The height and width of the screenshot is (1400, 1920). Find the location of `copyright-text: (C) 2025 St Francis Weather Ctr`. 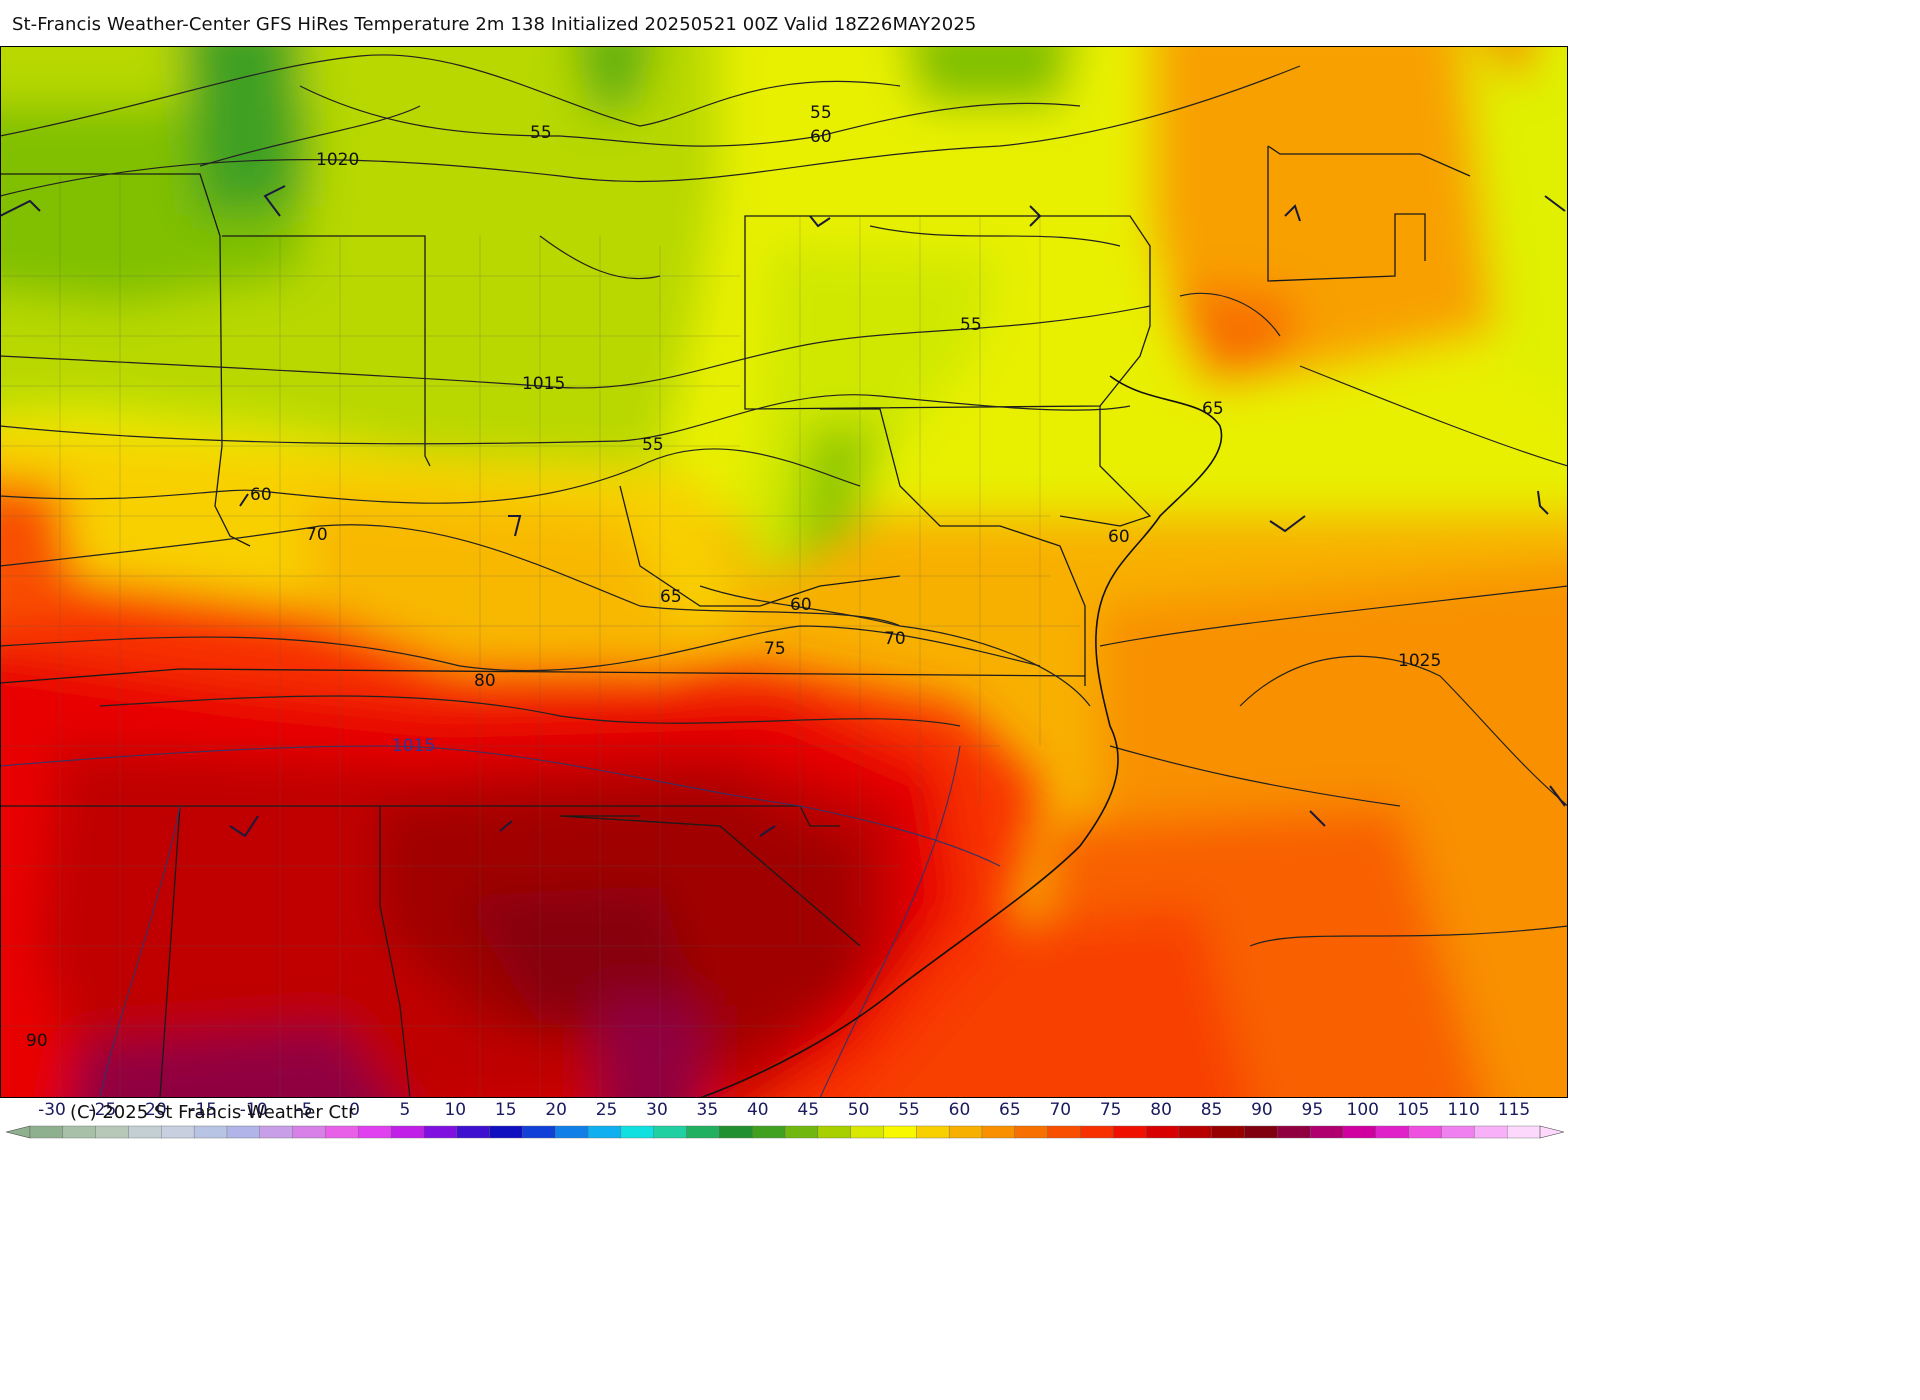

copyright-text: (C) 2025 St Francis Weather Ctr is located at coordinates (213, 1112).